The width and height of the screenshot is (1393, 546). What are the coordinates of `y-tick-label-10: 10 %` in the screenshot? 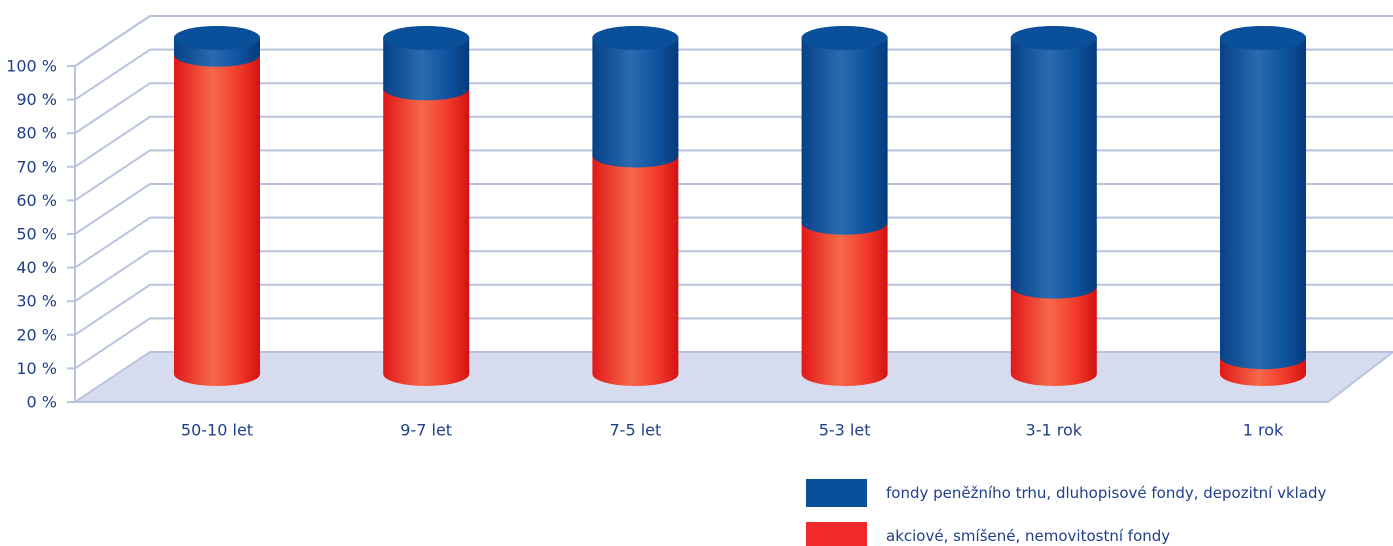 It's located at (36, 368).